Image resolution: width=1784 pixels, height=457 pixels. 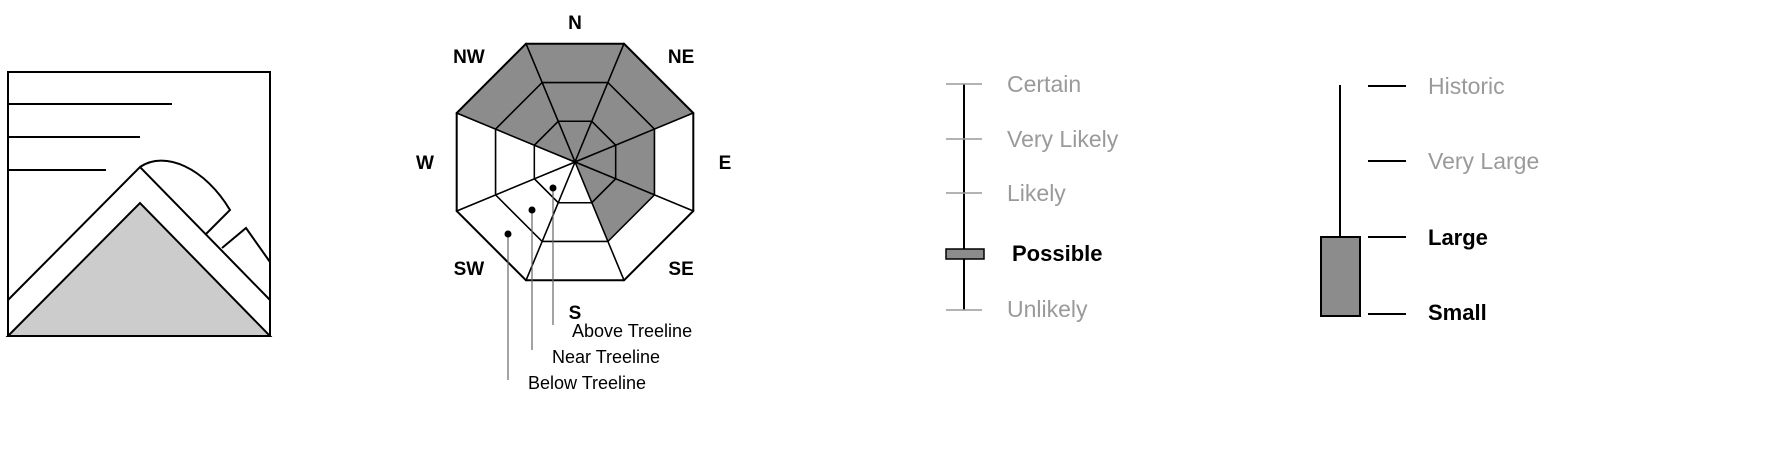 I want to click on rose-direction-labels: N NE E SE S SW W NW, so click(x=573, y=168).